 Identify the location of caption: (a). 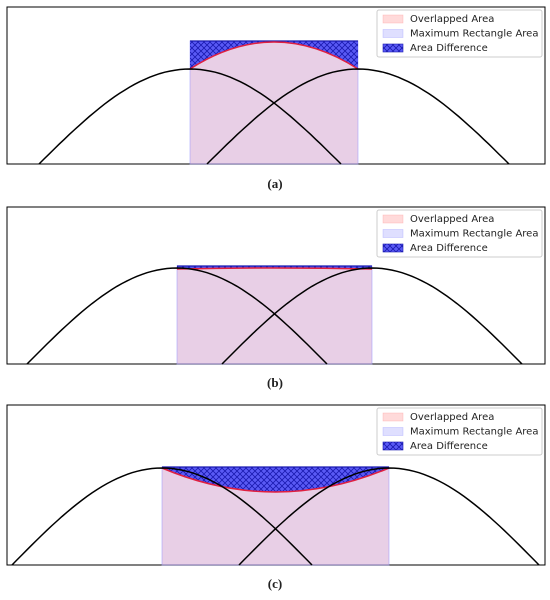
(274, 183).